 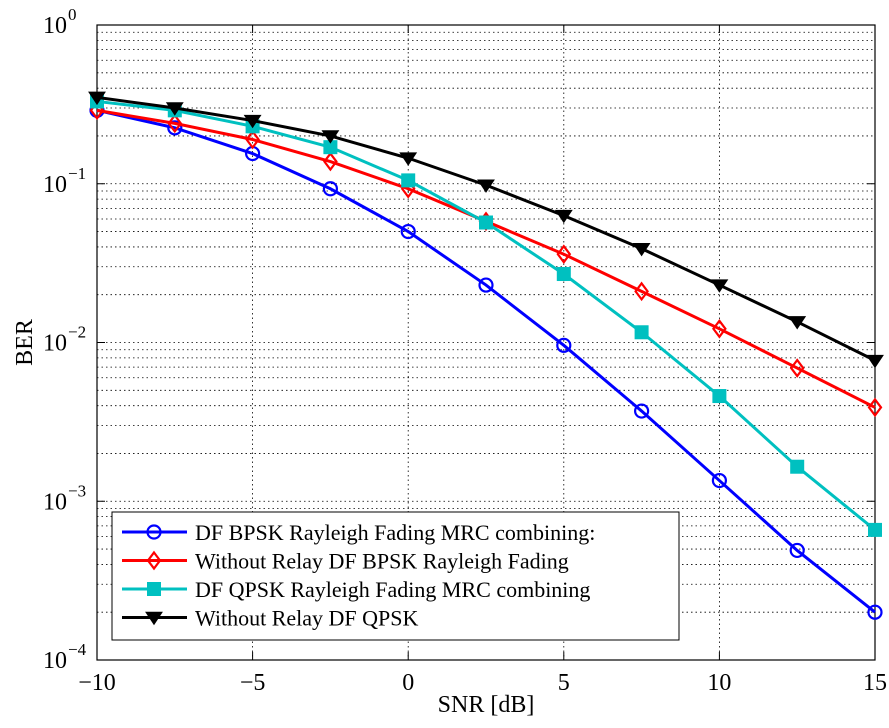 I want to click on y-tick-exponent: −2, so click(x=77, y=332).